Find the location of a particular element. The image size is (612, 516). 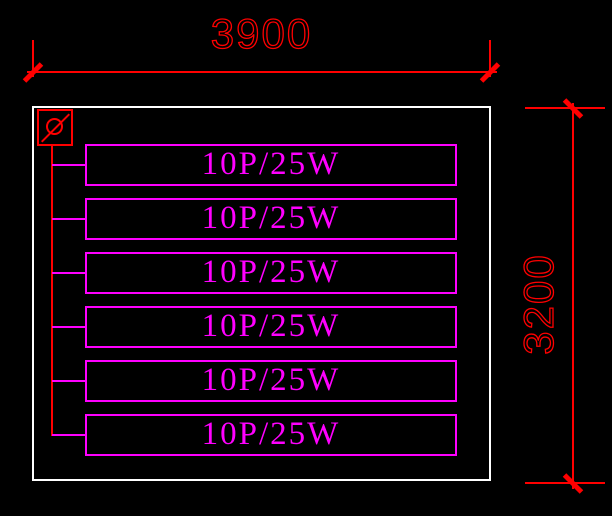

extension-line-right is located at coordinates (490, 58).